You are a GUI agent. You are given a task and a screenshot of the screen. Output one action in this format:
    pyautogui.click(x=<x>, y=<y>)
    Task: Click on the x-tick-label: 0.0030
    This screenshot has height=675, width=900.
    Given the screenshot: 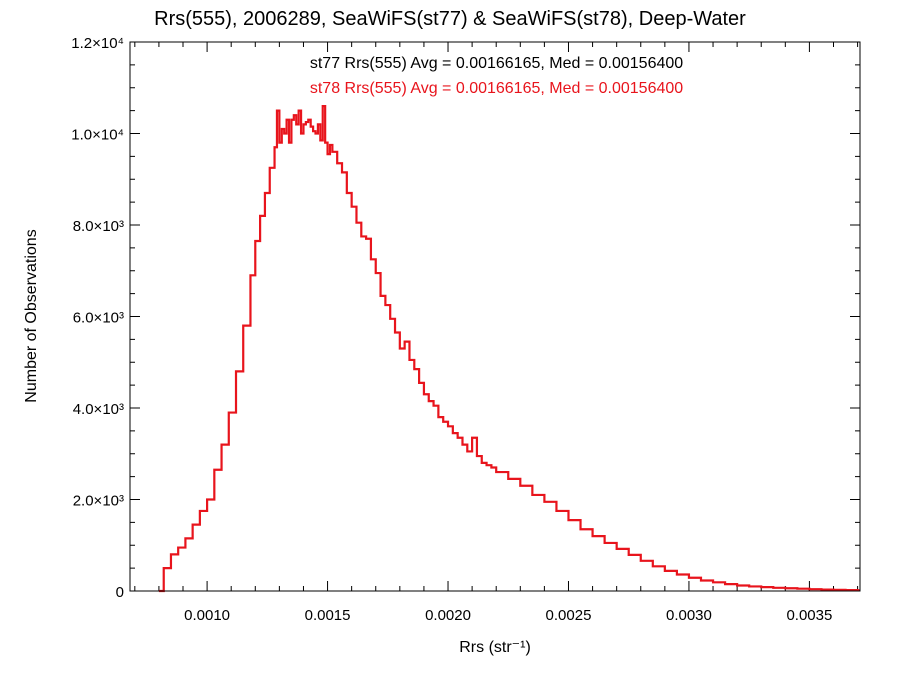 What is the action you would take?
    pyautogui.click(x=689, y=615)
    